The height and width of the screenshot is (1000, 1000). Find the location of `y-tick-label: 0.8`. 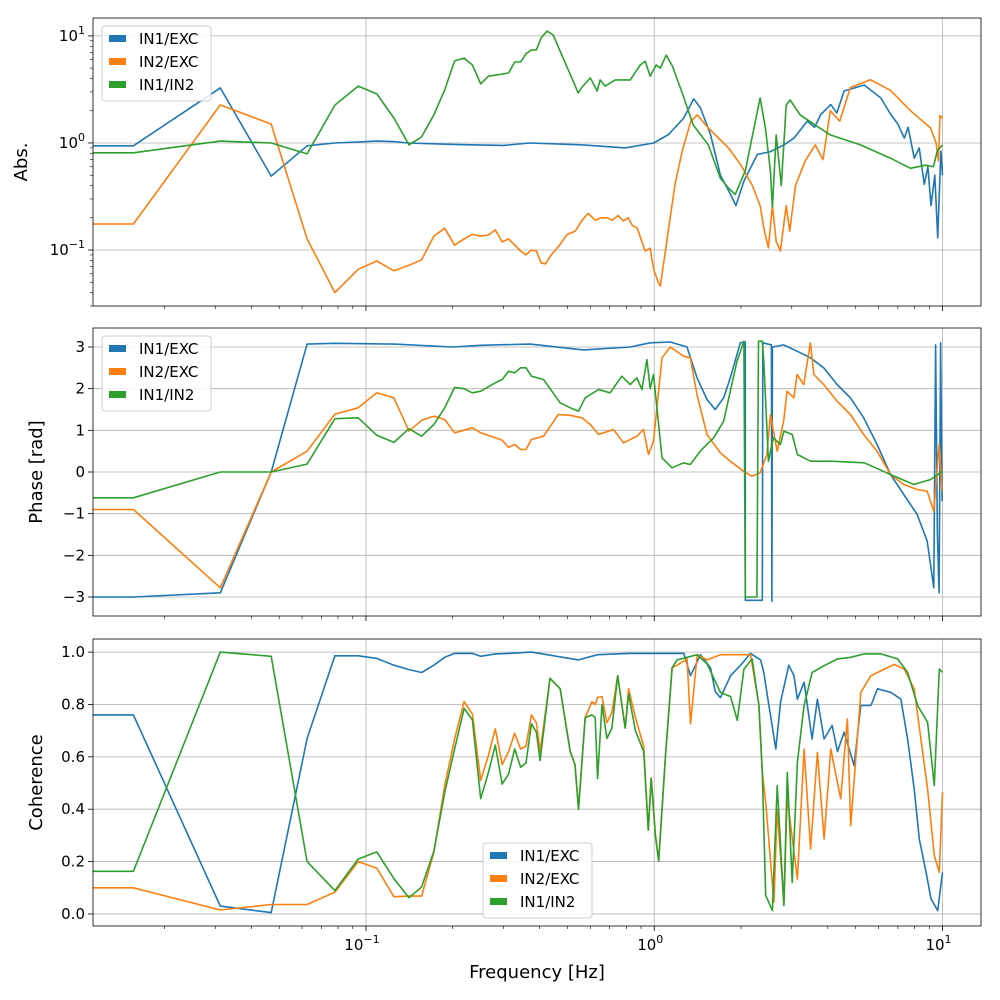

y-tick-label: 0.8 is located at coordinates (73, 704).